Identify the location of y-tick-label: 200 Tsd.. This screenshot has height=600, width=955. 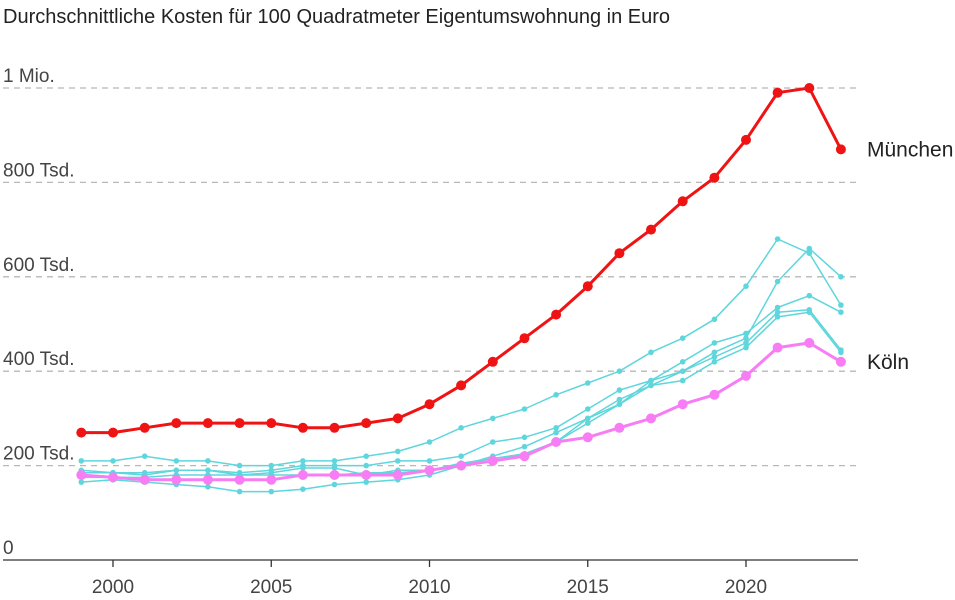
(38, 454).